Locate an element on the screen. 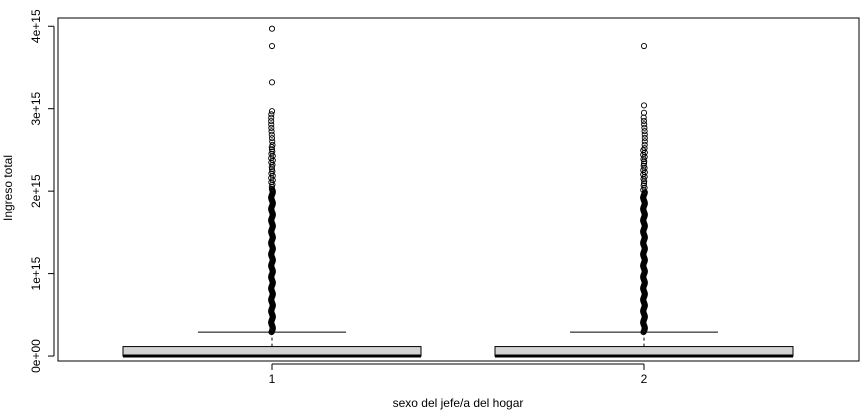 The image size is (866, 418). y-tick-label: 1e+15 is located at coordinates (36, 273).